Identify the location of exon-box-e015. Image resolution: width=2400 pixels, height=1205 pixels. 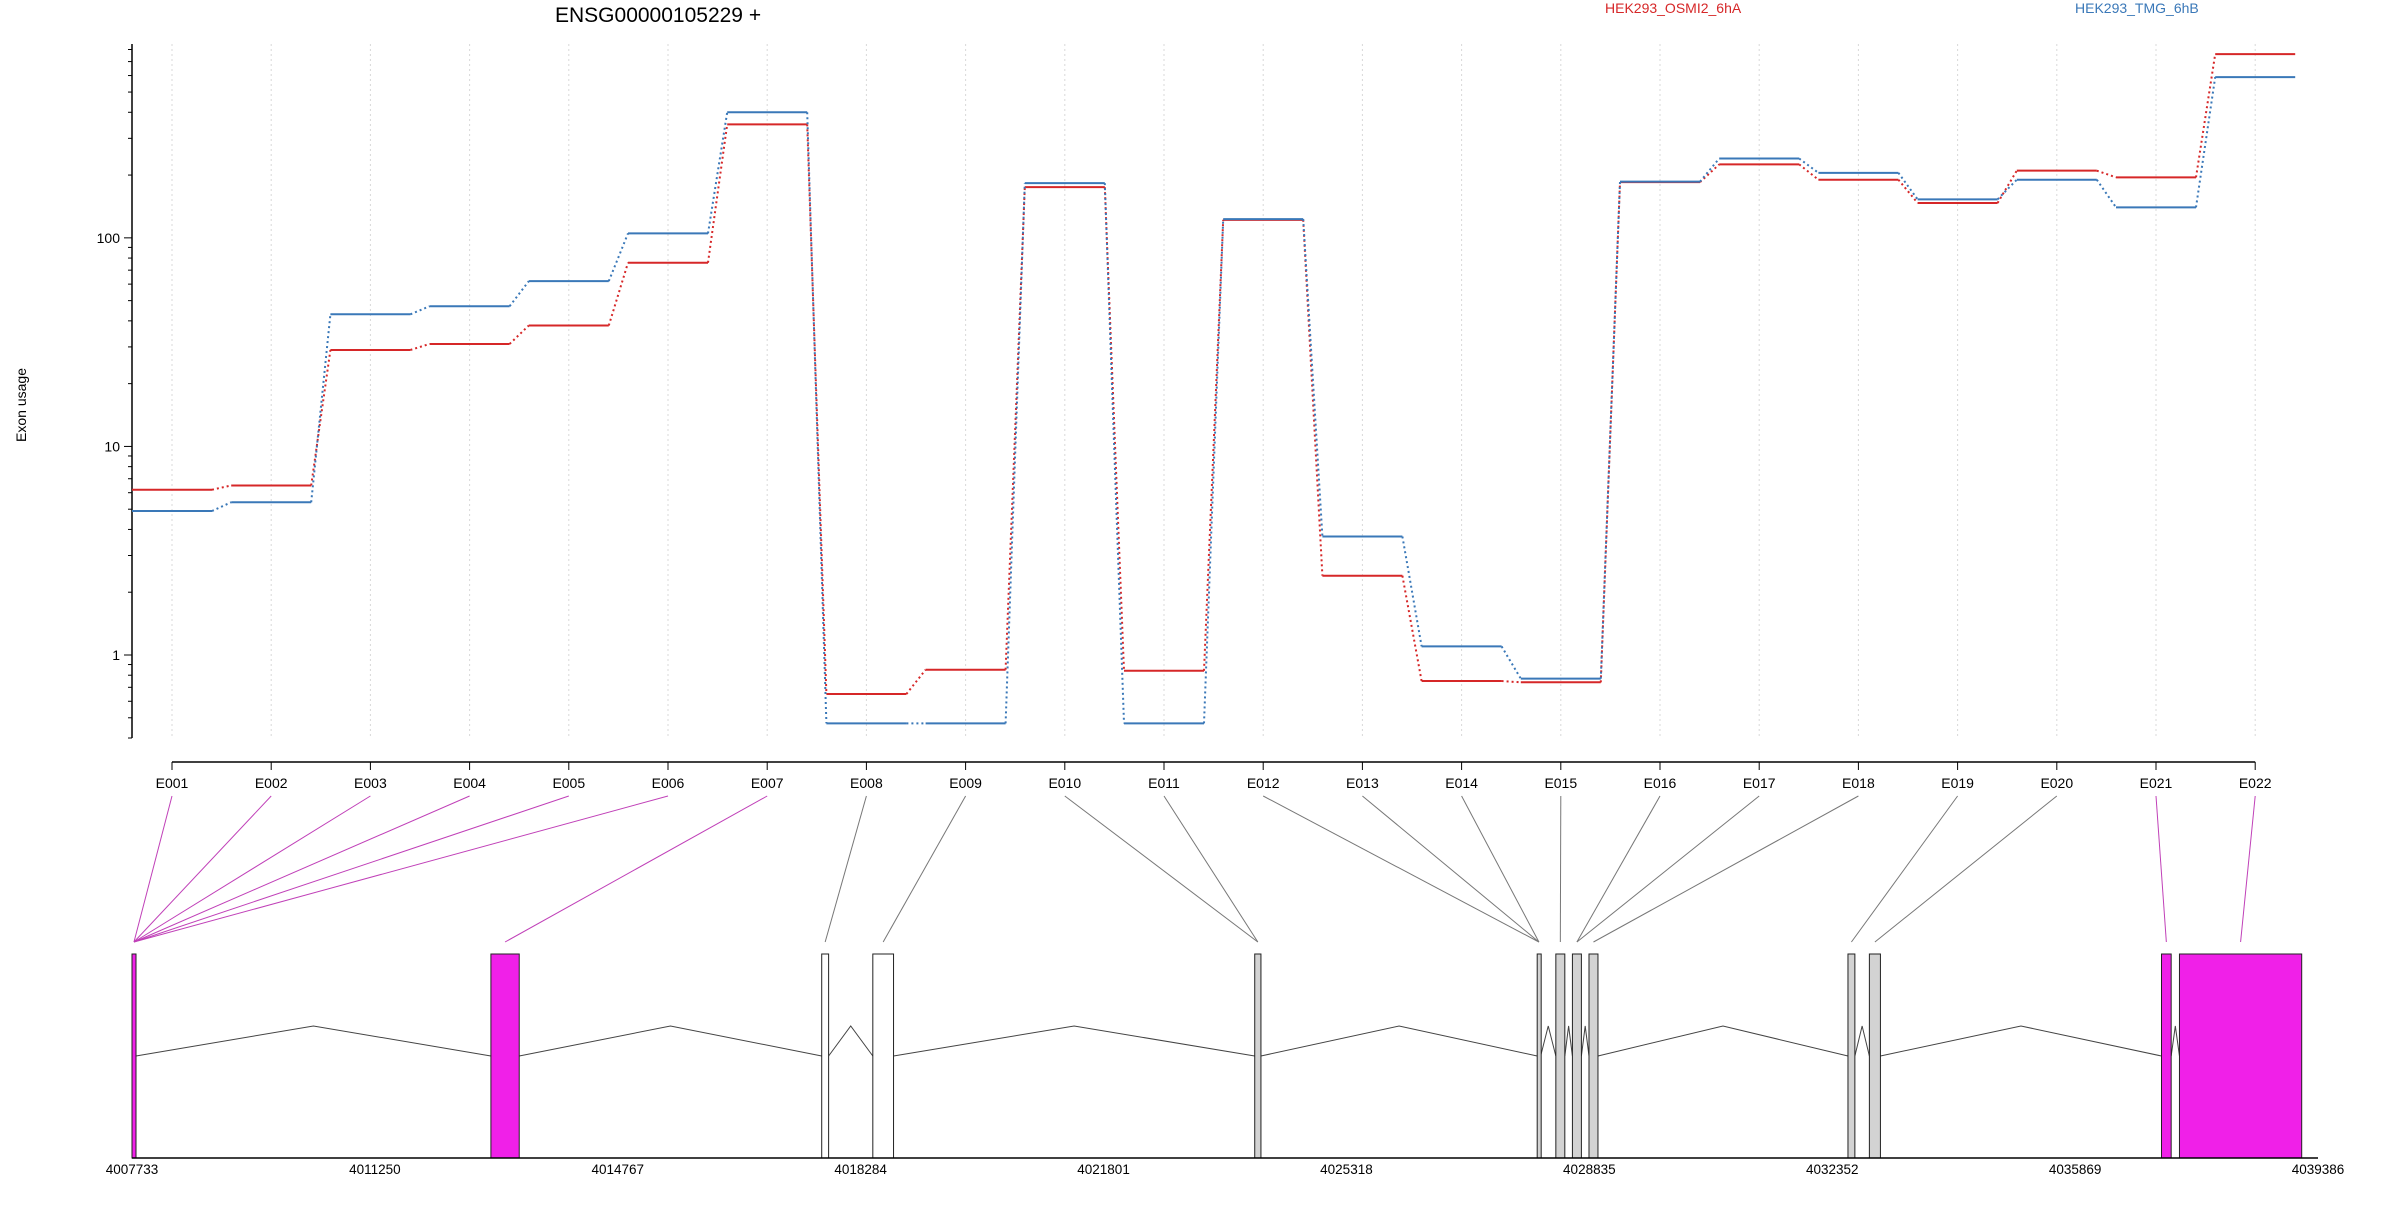
(1560, 1056).